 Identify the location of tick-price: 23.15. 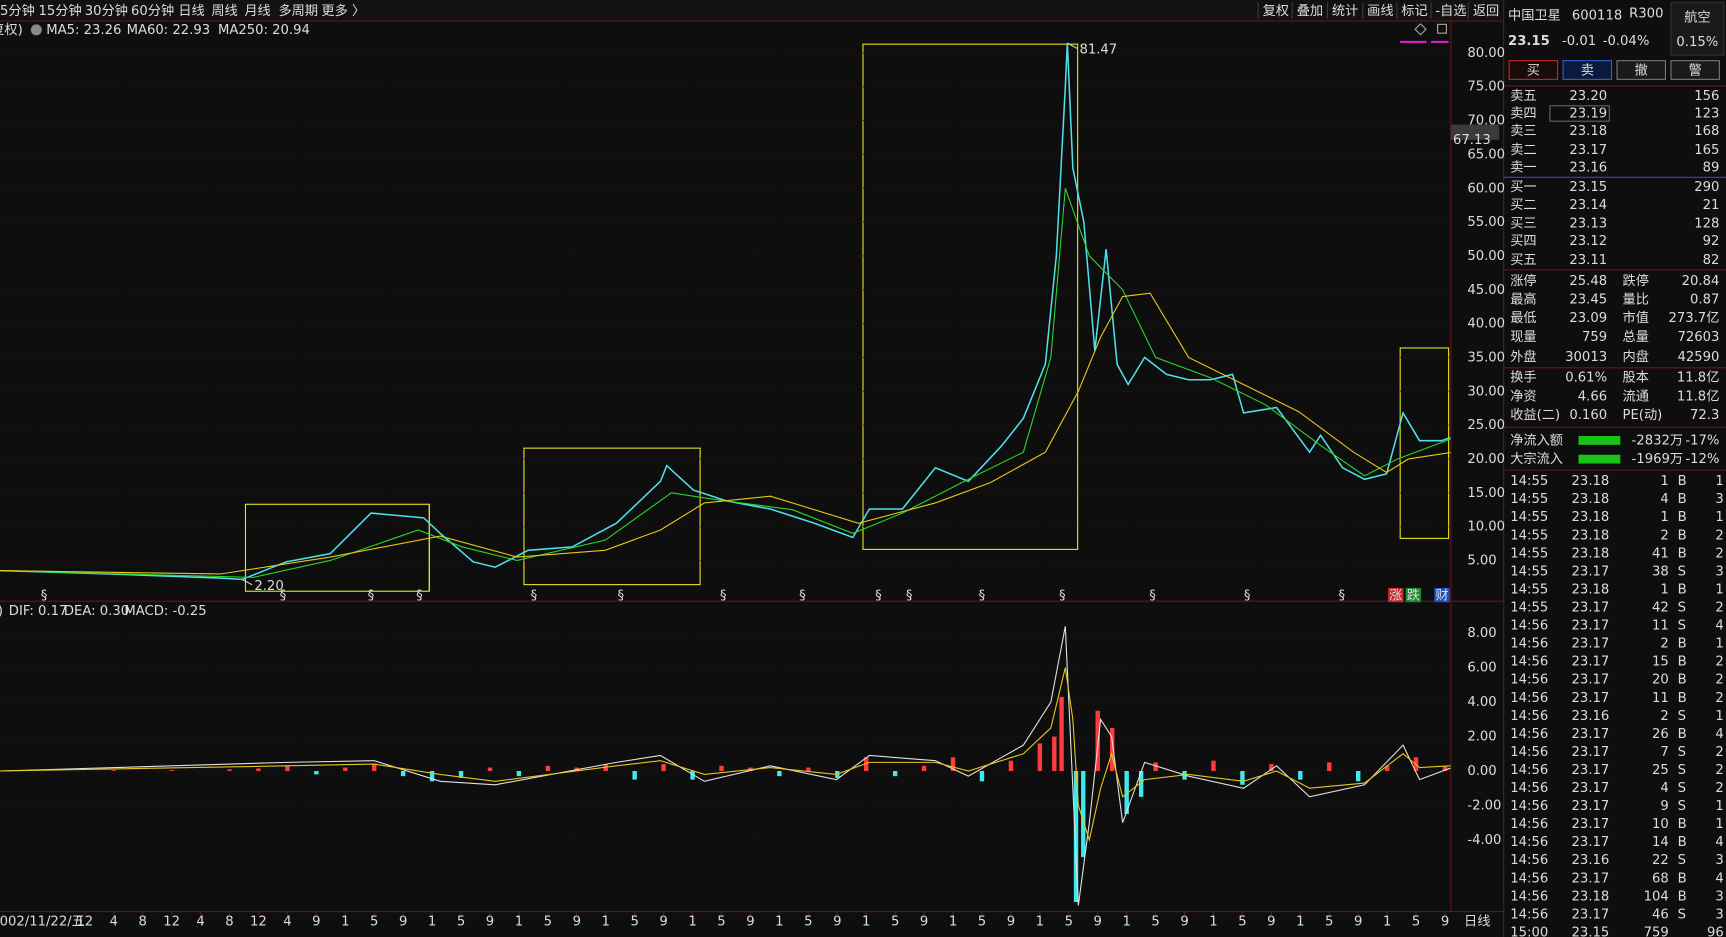
(1591, 931).